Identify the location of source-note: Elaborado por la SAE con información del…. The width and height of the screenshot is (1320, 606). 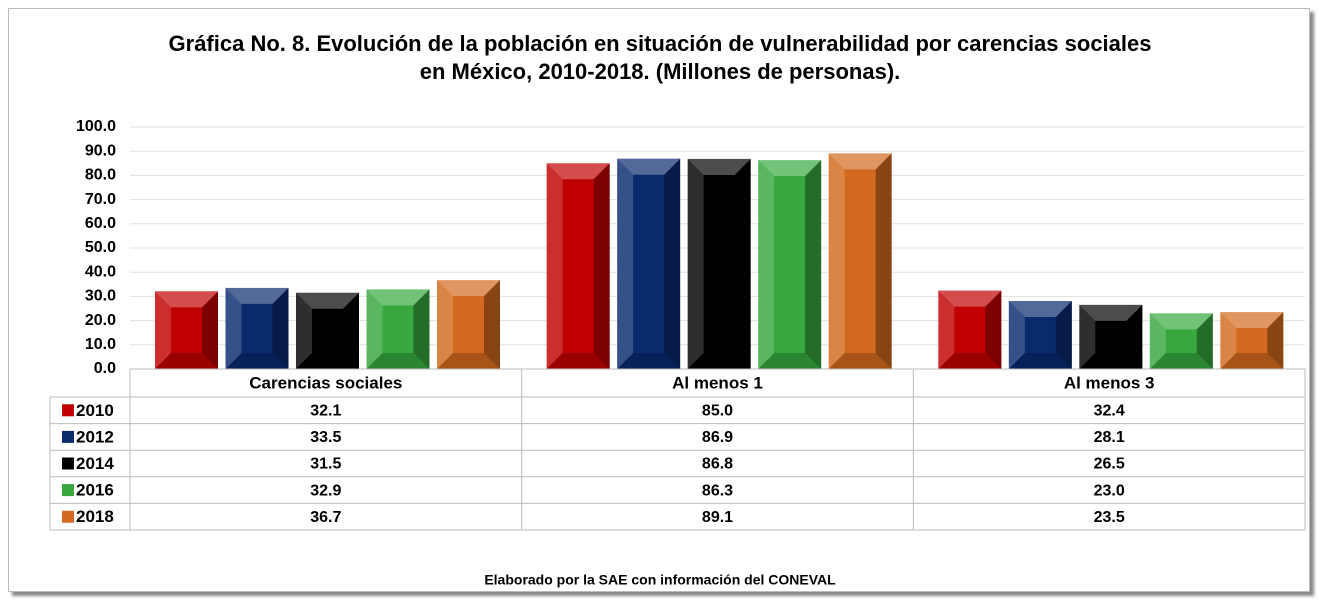
(660, 580).